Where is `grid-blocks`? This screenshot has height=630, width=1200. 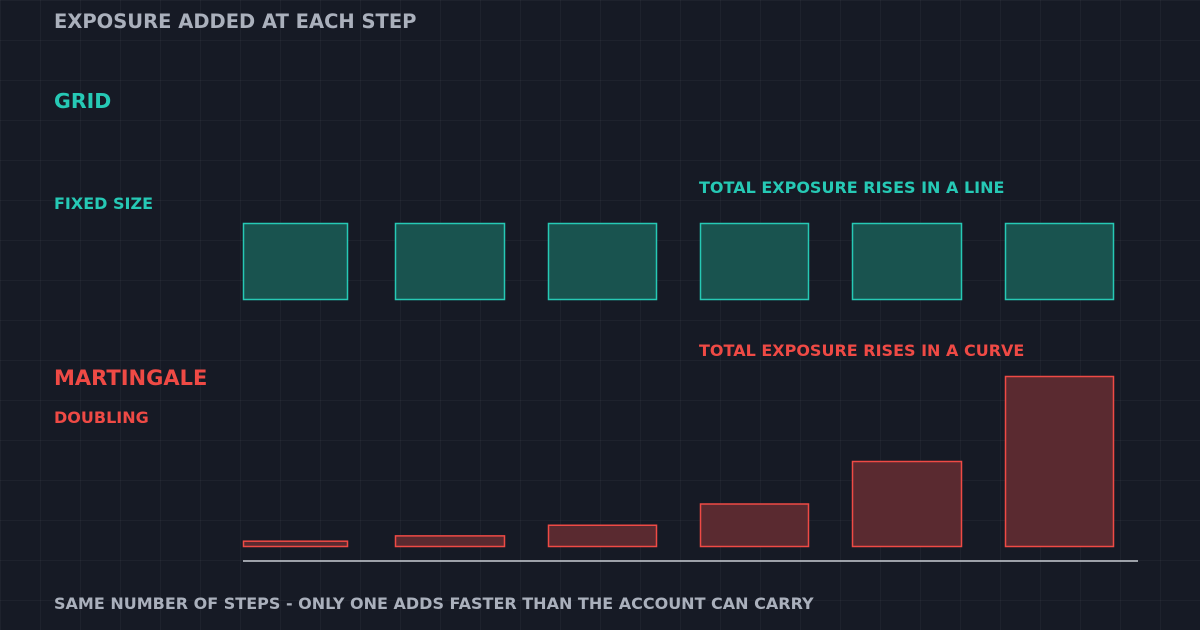
grid-blocks is located at coordinates (678, 261).